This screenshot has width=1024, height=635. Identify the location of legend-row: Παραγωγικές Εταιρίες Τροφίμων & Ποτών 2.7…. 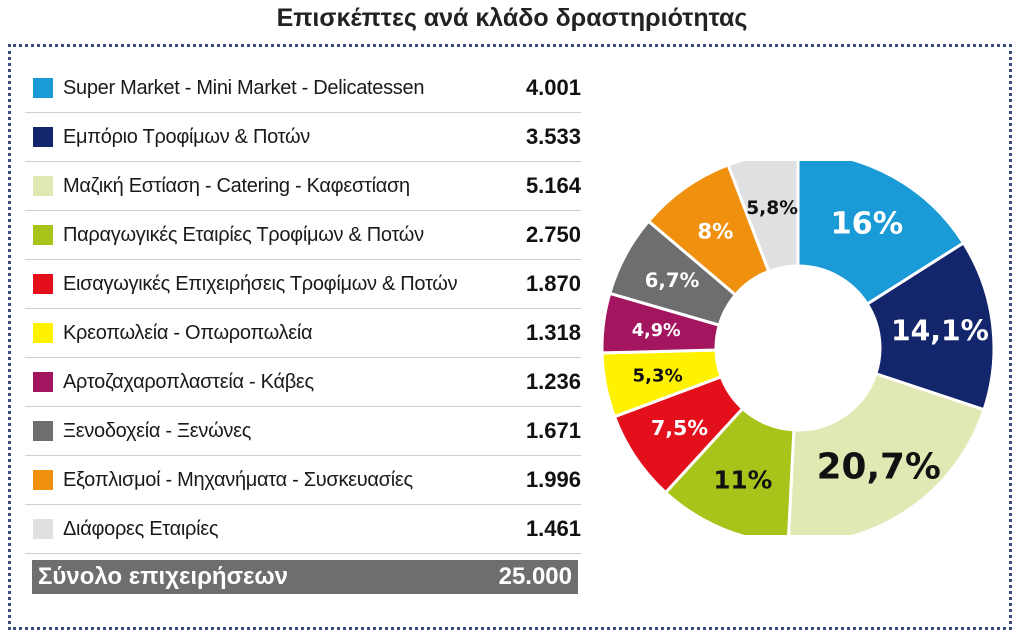
(303, 235).